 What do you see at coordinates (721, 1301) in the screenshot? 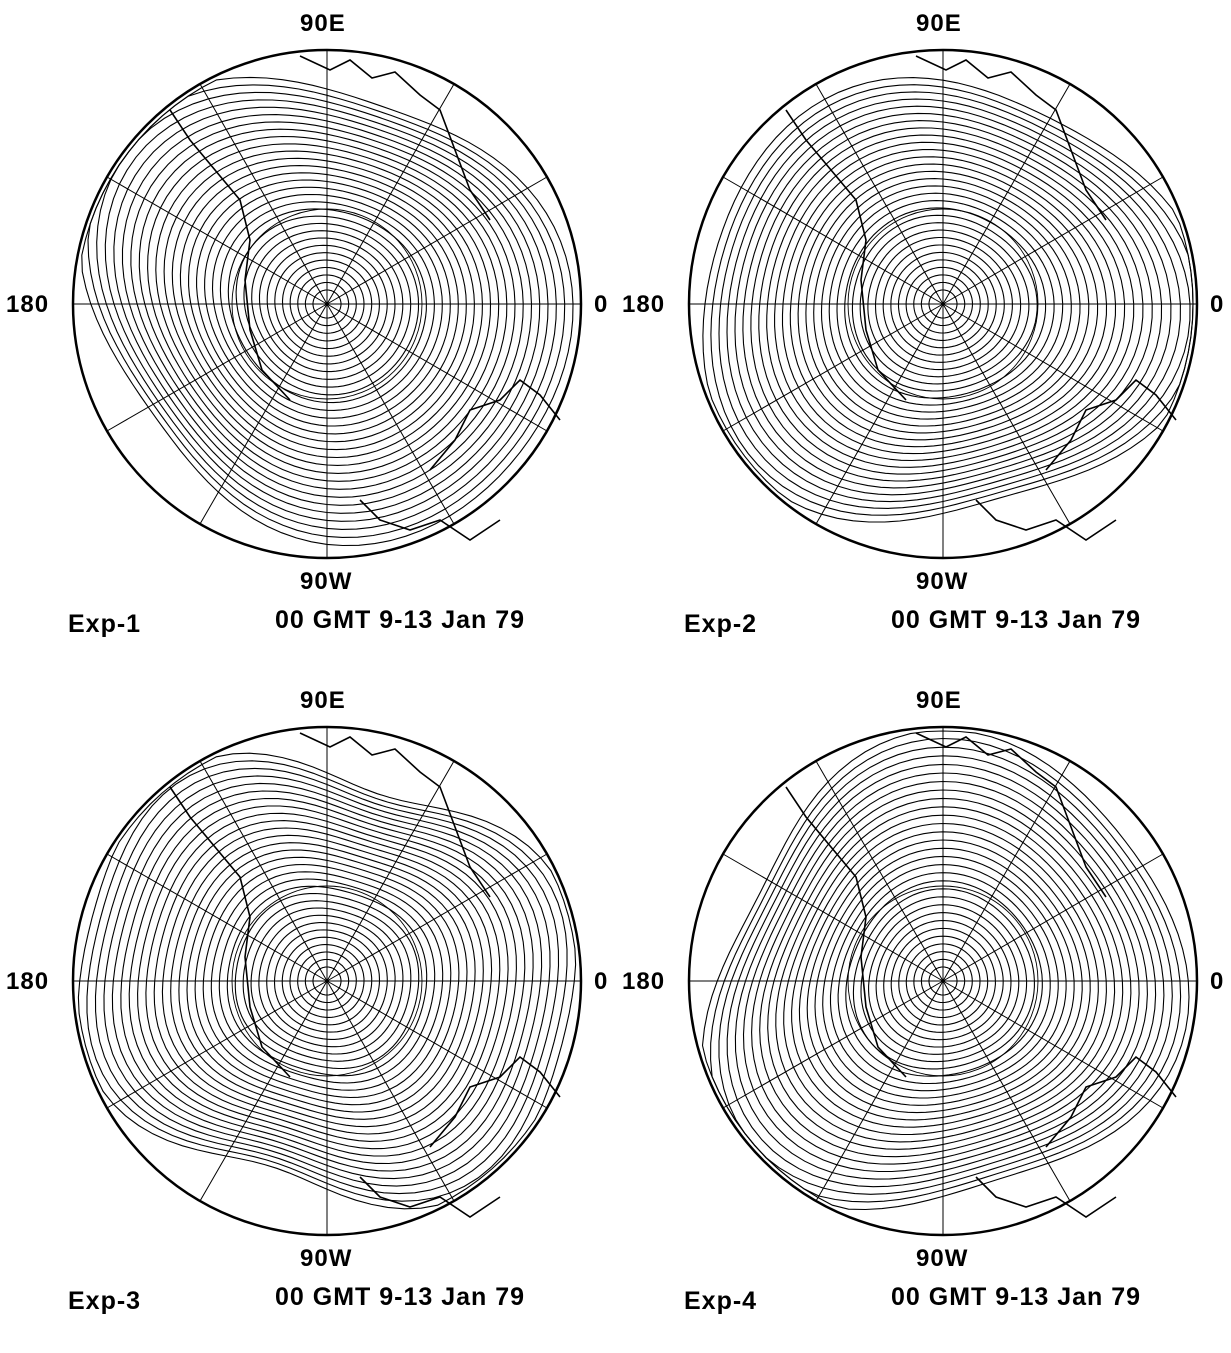
I see `experiment-label: Exp-4` at bounding box center [721, 1301].